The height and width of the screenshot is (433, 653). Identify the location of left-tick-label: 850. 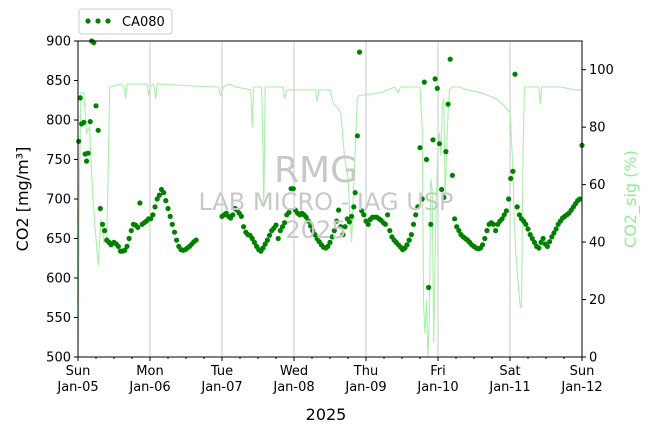
(58, 81).